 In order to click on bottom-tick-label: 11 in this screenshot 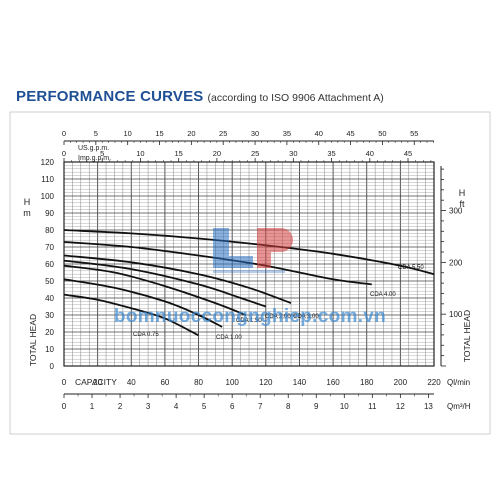, I will do `click(372, 406)`.